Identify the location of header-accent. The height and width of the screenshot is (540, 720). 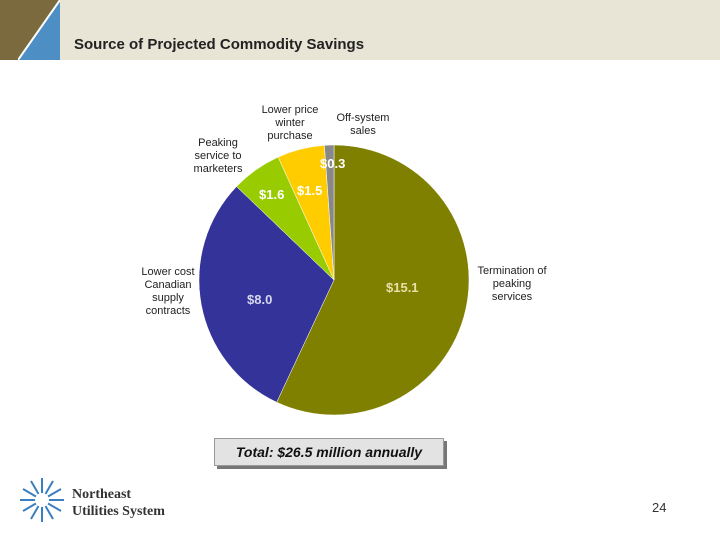
(30, 30).